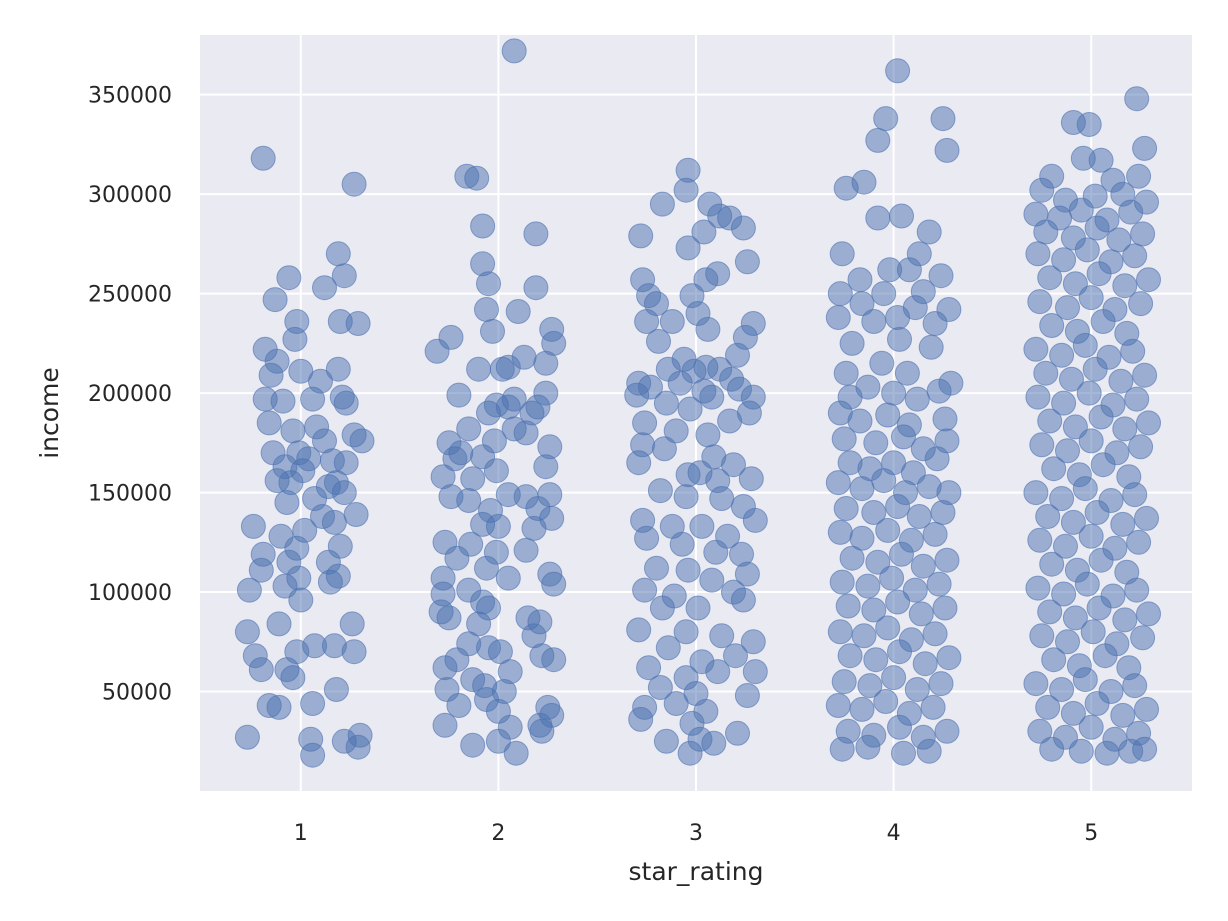 The height and width of the screenshot is (921, 1228). Describe the element at coordinates (894, 833) in the screenshot. I see `x-tick-label: 4` at that location.